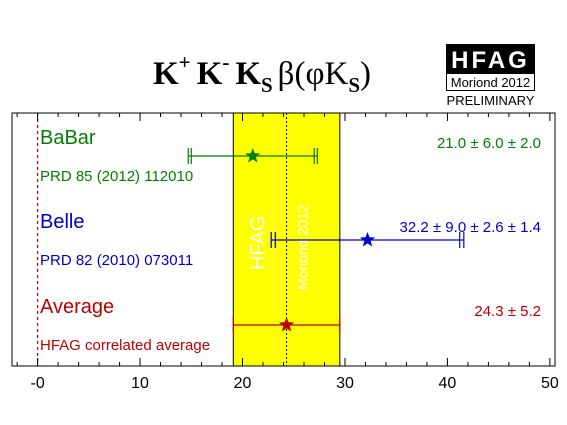  What do you see at coordinates (489, 143) in the screenshot?
I see `measurement-result: 21.0 ± 6.0 ± 2.0` at bounding box center [489, 143].